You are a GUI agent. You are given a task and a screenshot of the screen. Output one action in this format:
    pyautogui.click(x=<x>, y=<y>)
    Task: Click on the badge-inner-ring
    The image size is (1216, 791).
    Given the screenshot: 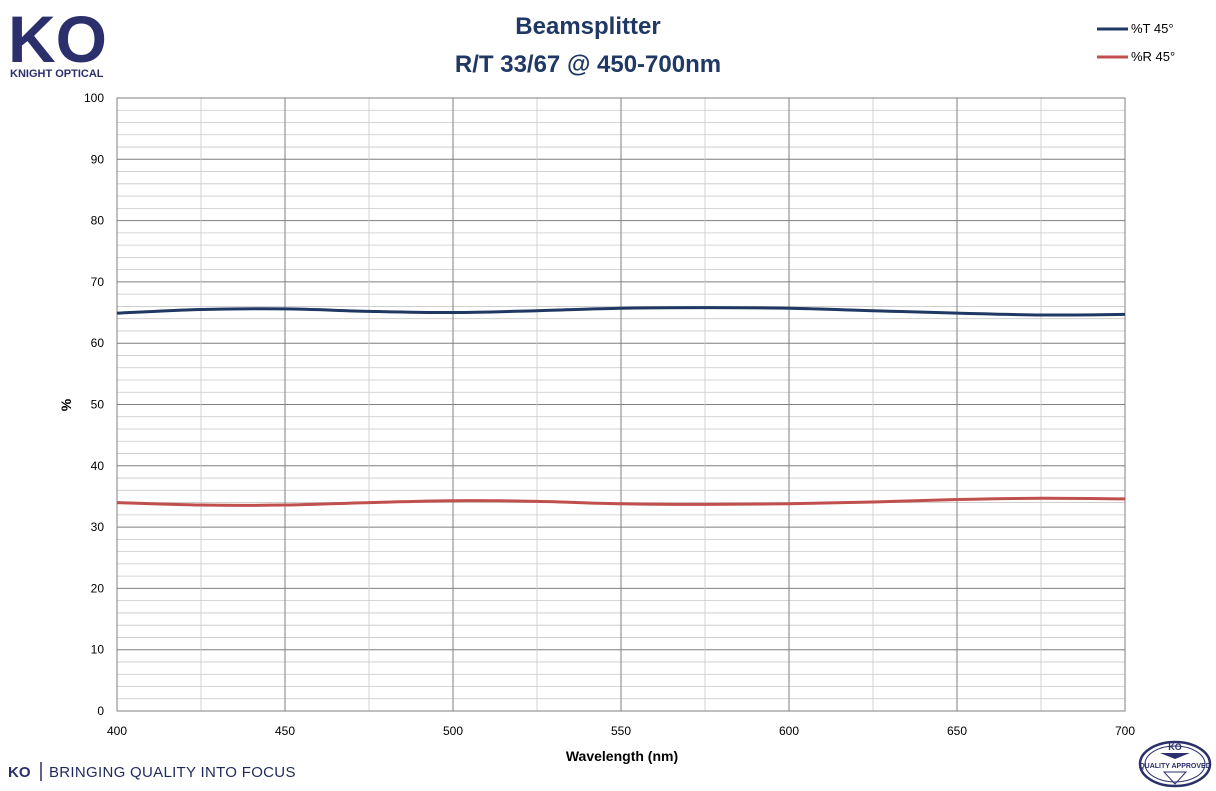 What is the action you would take?
    pyautogui.click(x=1175, y=764)
    